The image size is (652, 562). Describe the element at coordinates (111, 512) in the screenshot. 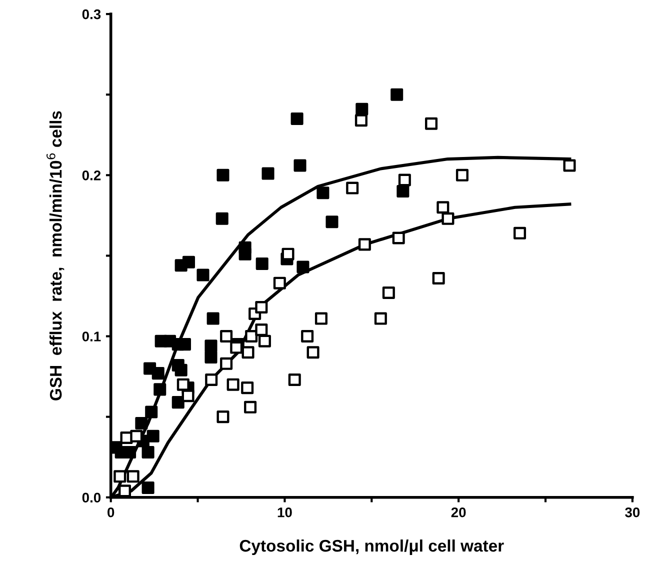

I see `x-tick-label: 0` at that location.